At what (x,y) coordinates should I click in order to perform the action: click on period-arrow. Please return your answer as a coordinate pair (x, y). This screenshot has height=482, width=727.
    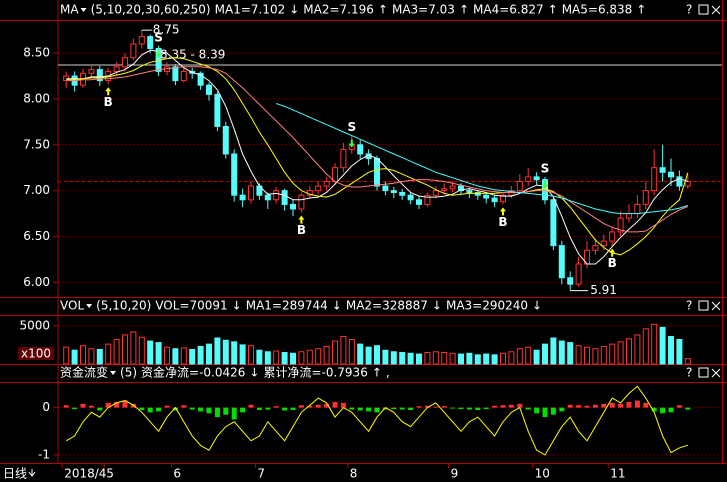
    Looking at the image, I should click on (32, 473).